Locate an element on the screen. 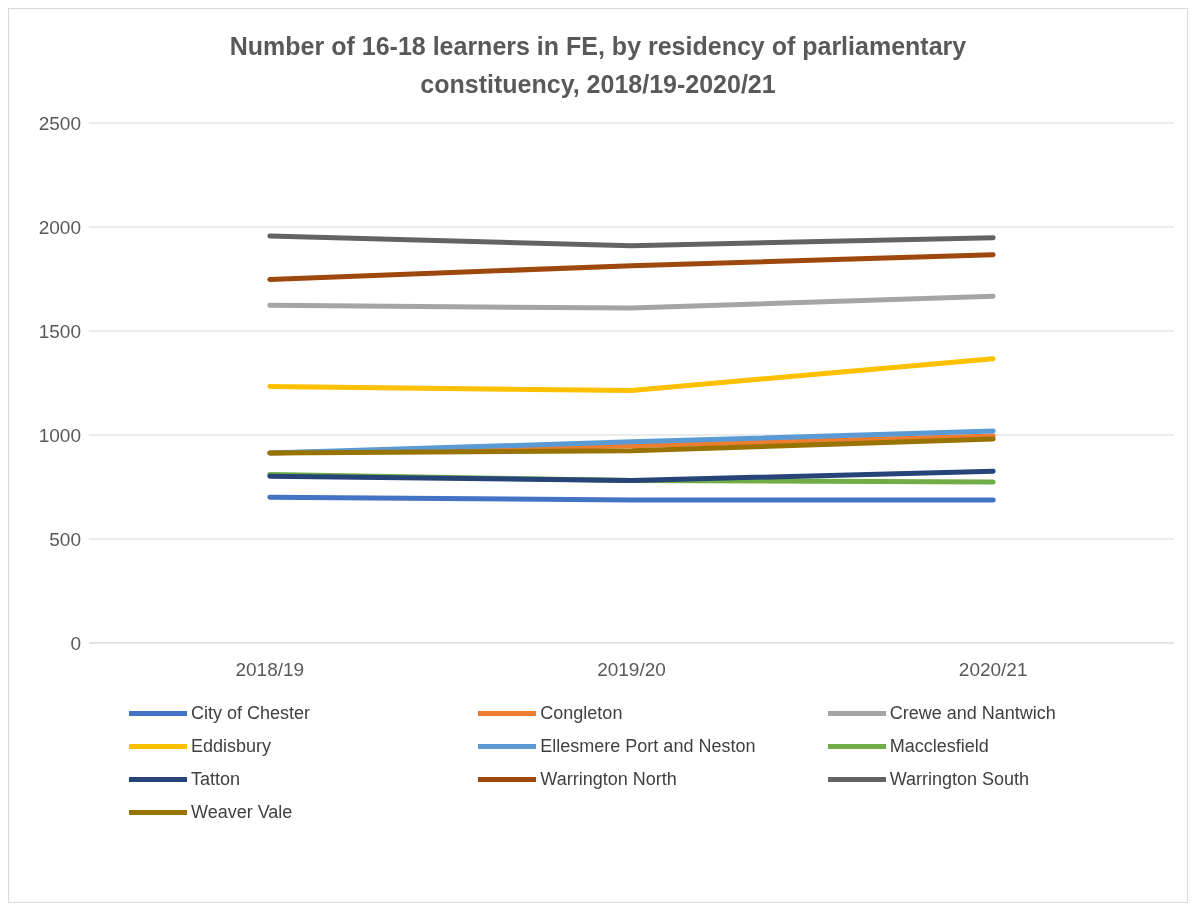  y-tick-label: 2500 is located at coordinates (59, 123).